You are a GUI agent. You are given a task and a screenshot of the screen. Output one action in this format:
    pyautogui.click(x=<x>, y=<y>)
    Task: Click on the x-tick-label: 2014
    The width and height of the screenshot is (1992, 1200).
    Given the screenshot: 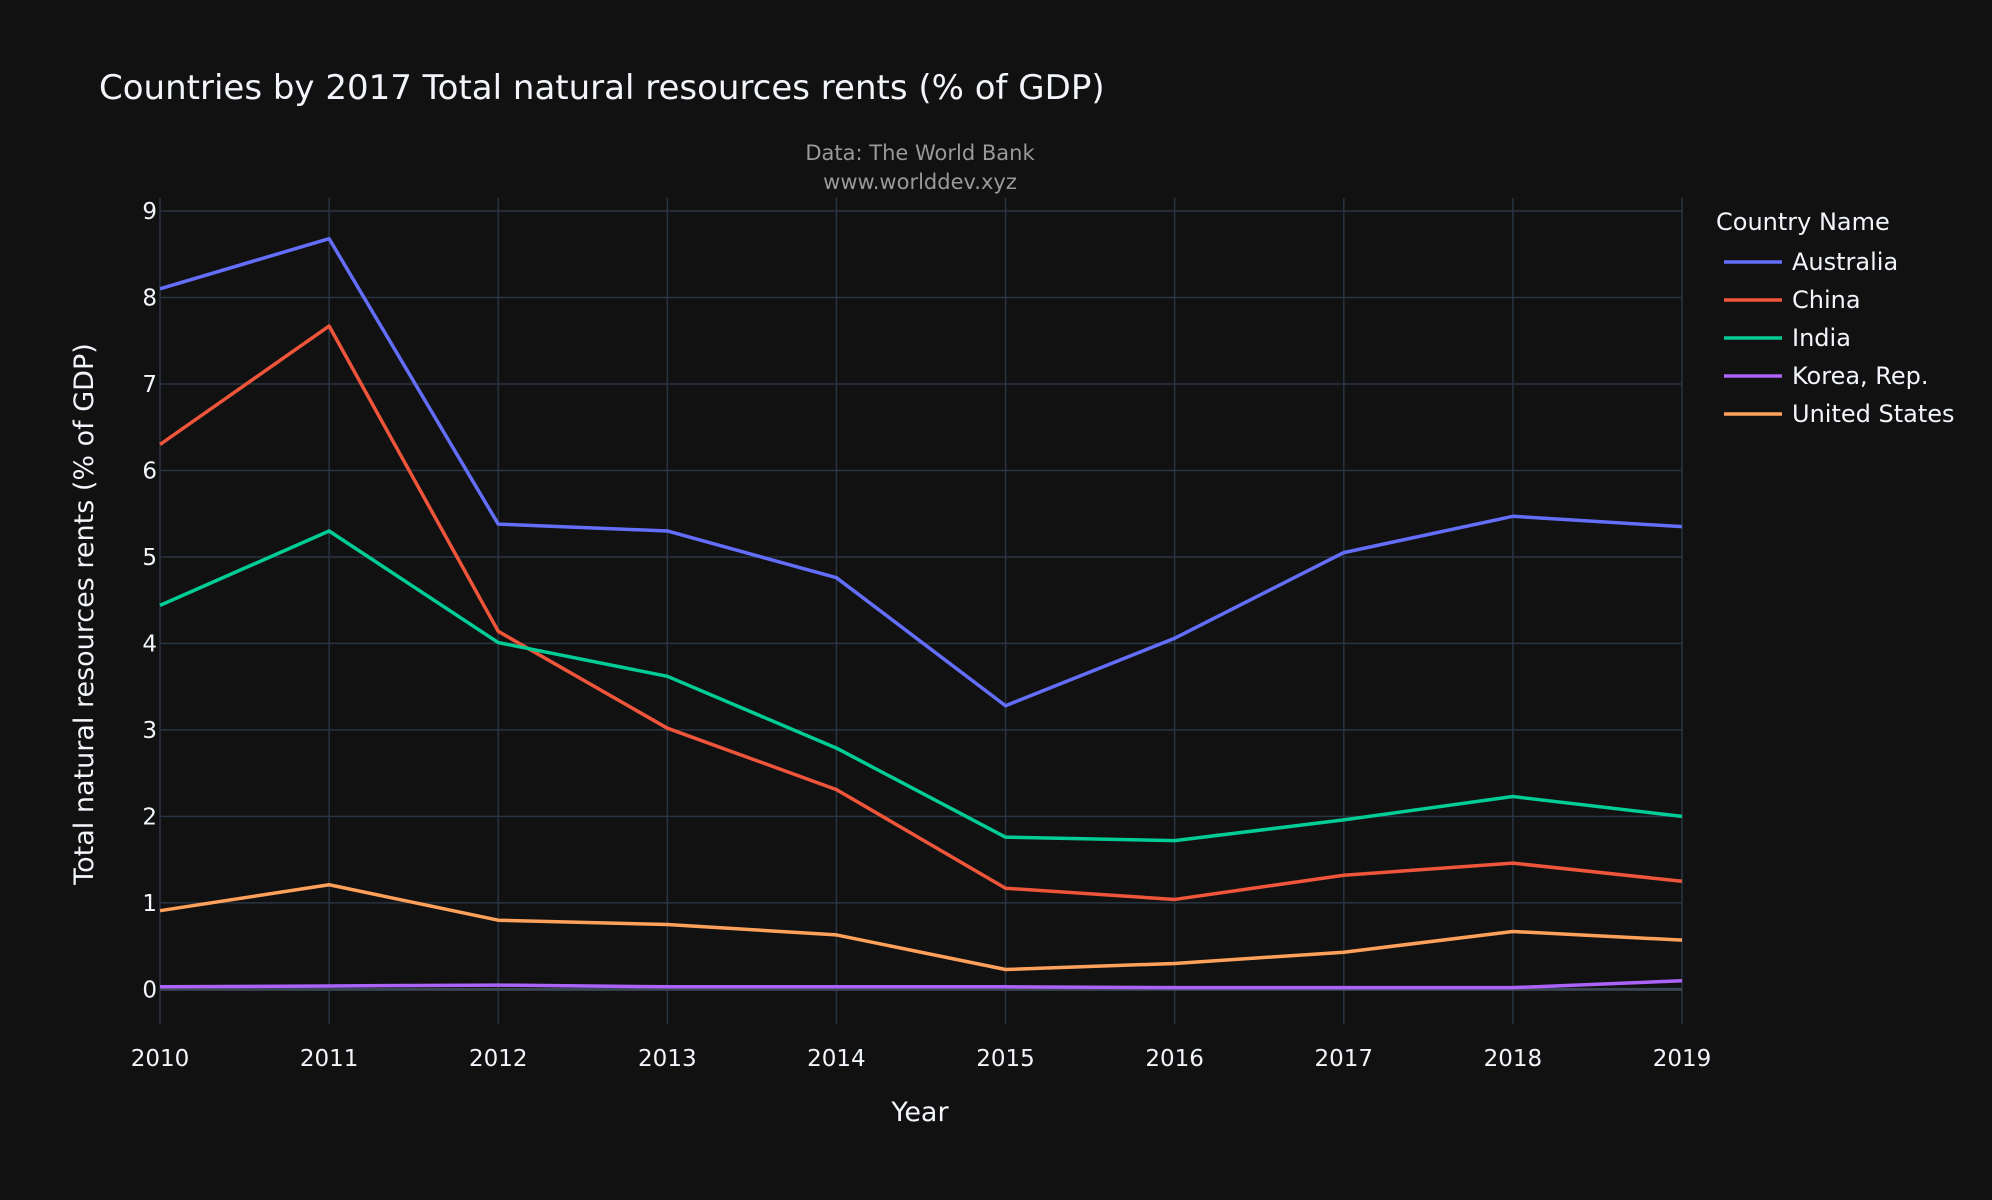 What is the action you would take?
    pyautogui.click(x=836, y=1059)
    